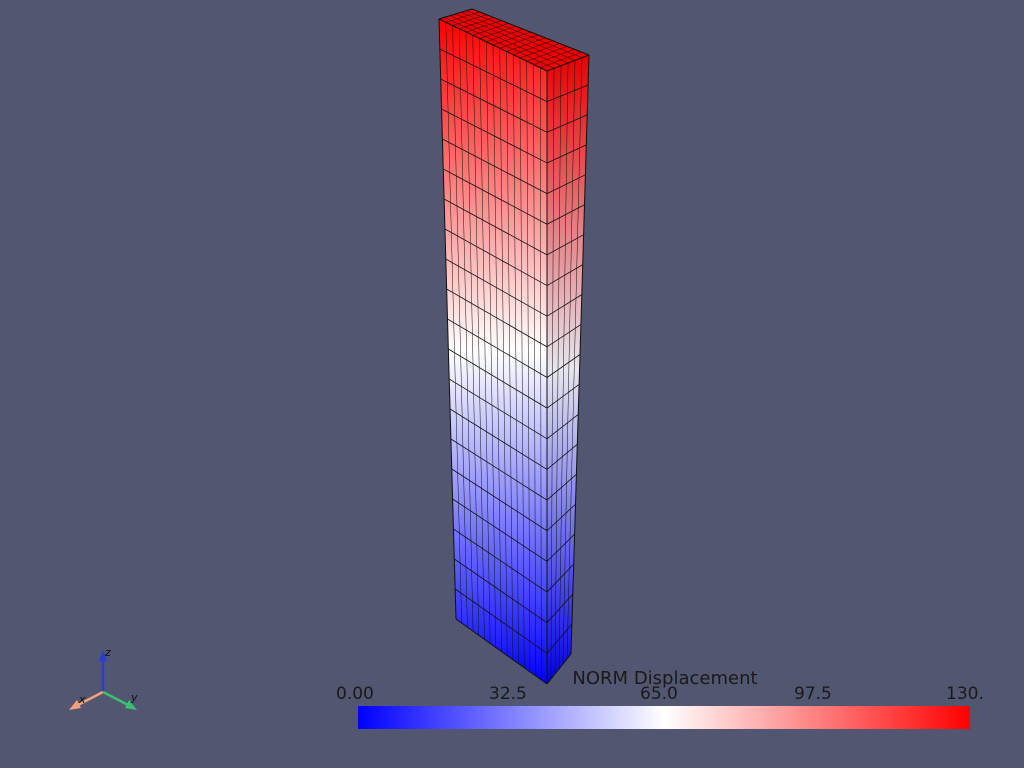 The image size is (1024, 768). I want to click on y-axis-arrow, so click(116, 699).